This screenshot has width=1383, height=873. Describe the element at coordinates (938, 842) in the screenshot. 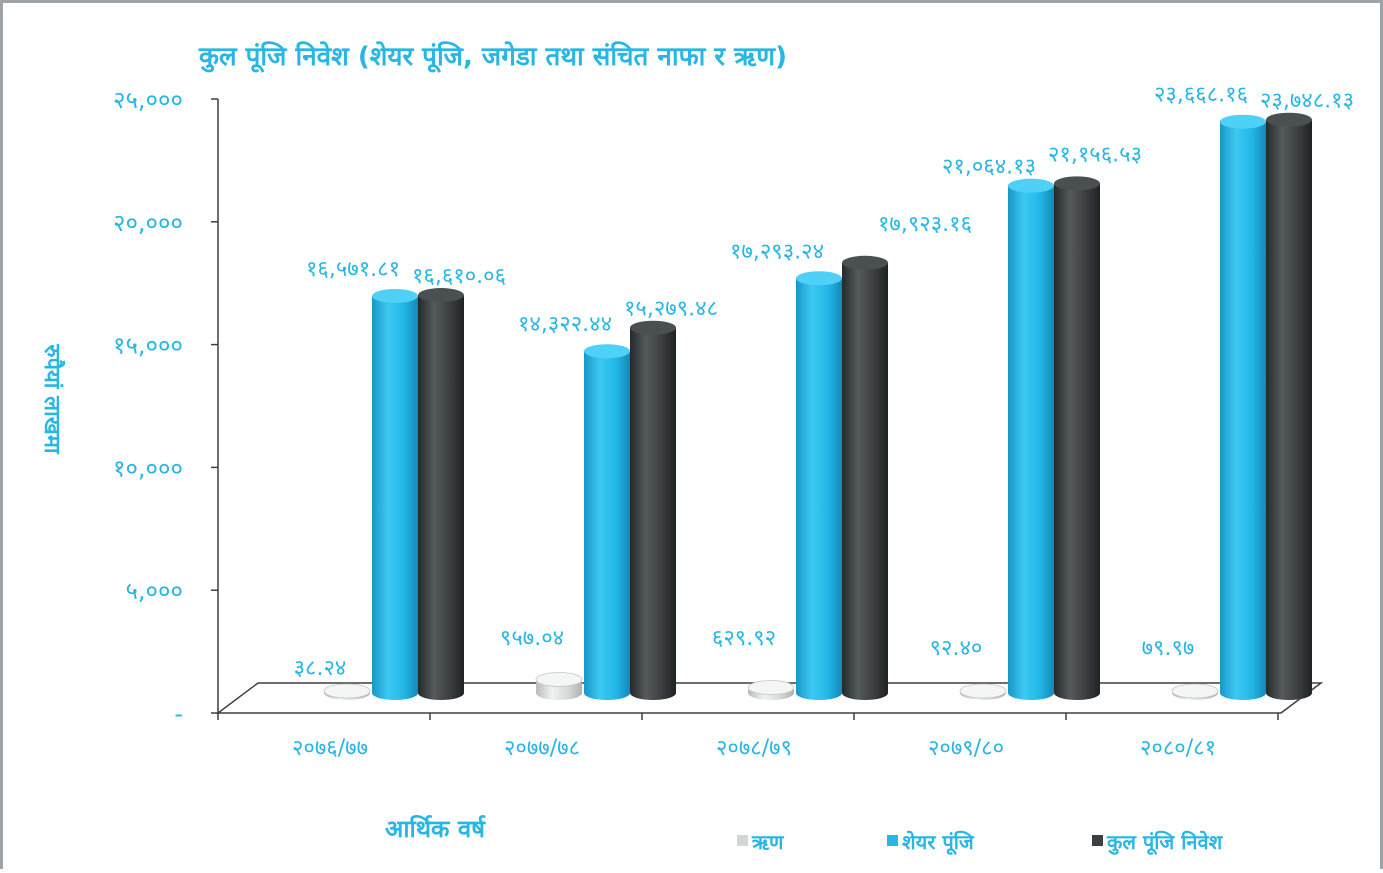

I see `legend-label-share-capital: शेयर पूंजि` at that location.